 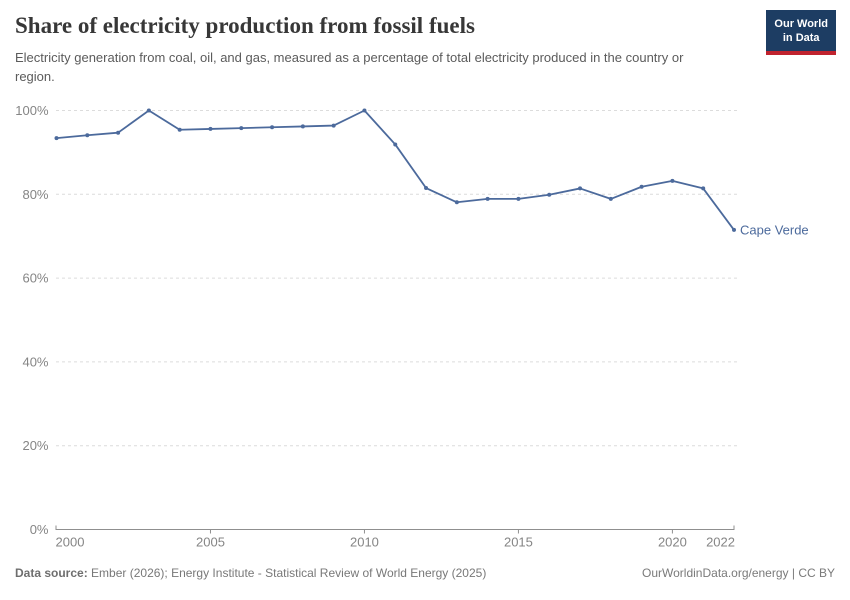 I want to click on x-tick-label: 2010, so click(x=364, y=542).